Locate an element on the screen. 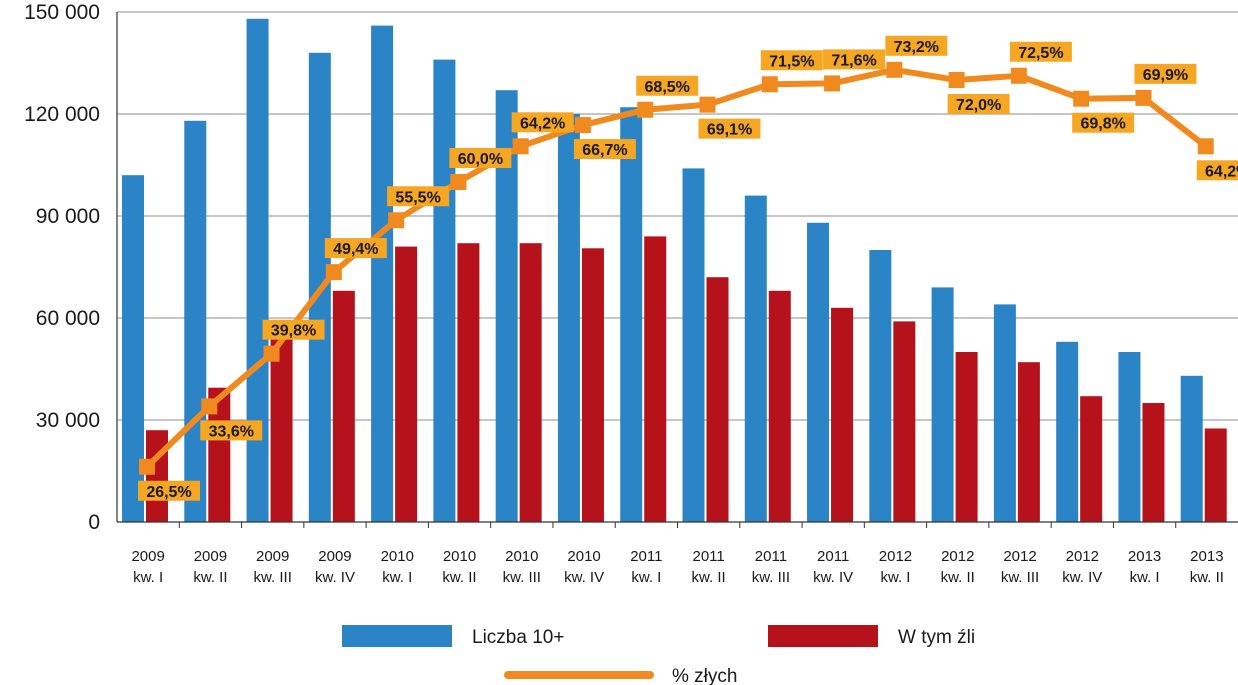 This screenshot has width=1238, height=685. legend-swatch-w-tym-zli is located at coordinates (823, 636).